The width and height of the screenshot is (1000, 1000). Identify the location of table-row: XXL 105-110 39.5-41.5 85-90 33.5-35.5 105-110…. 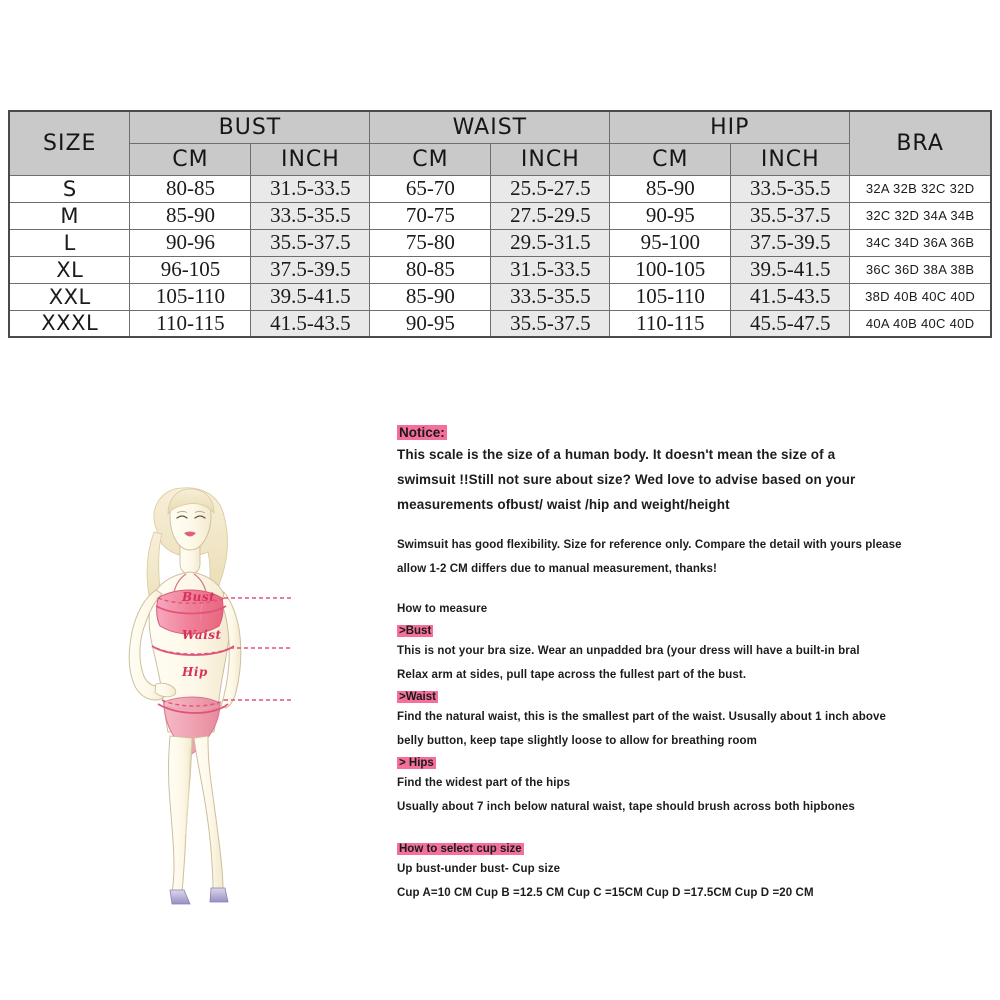
(500, 296).